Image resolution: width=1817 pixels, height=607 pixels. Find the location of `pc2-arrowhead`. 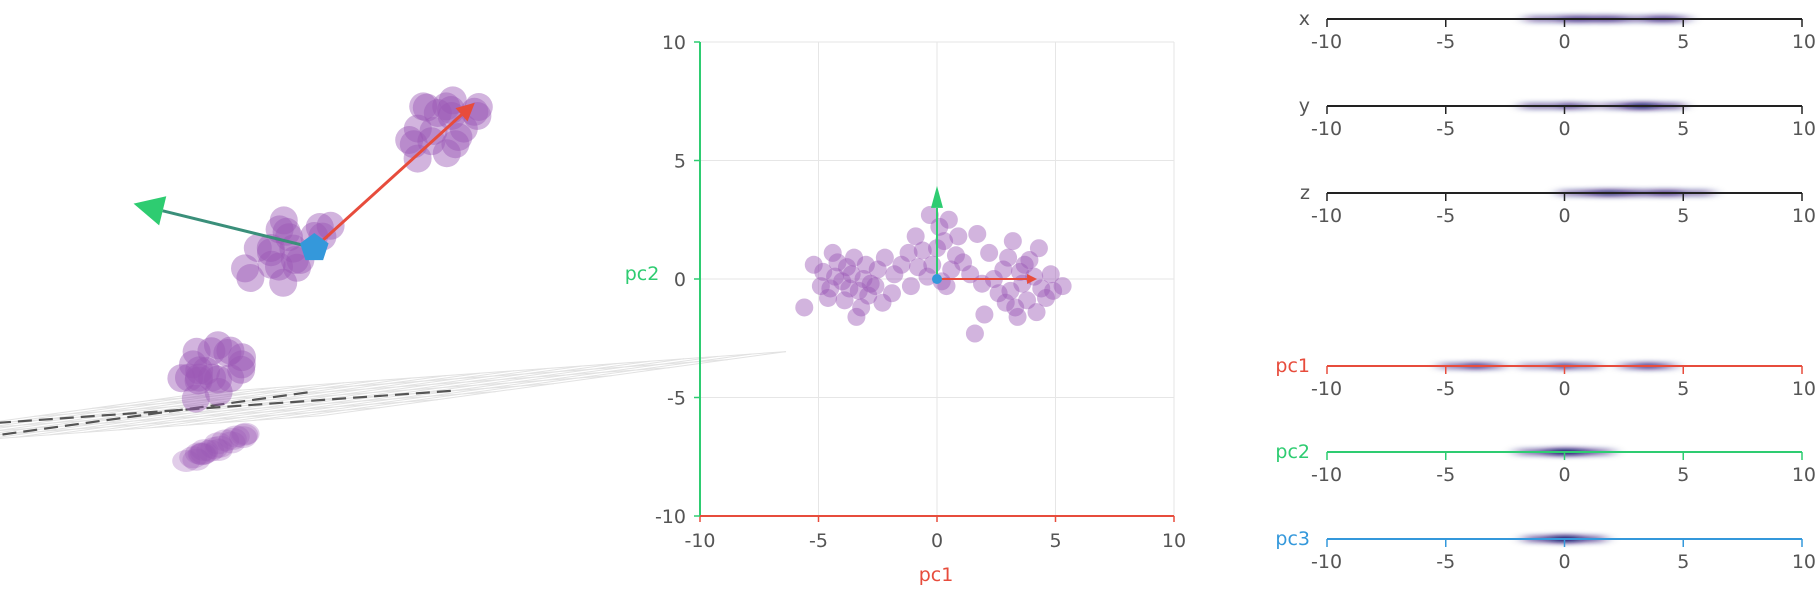

pc2-arrowhead is located at coordinates (150, 211).